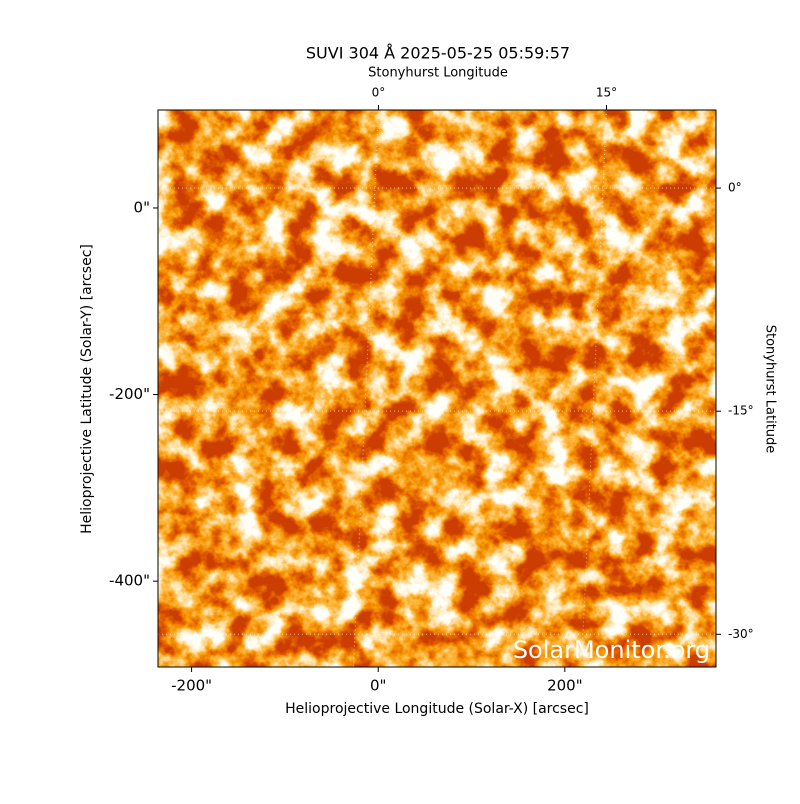 Image resolution: width=800 pixels, height=804 pixels. What do you see at coordinates (438, 73) in the screenshot?
I see `x2-axis-label: Stonyhurst Longitude` at bounding box center [438, 73].